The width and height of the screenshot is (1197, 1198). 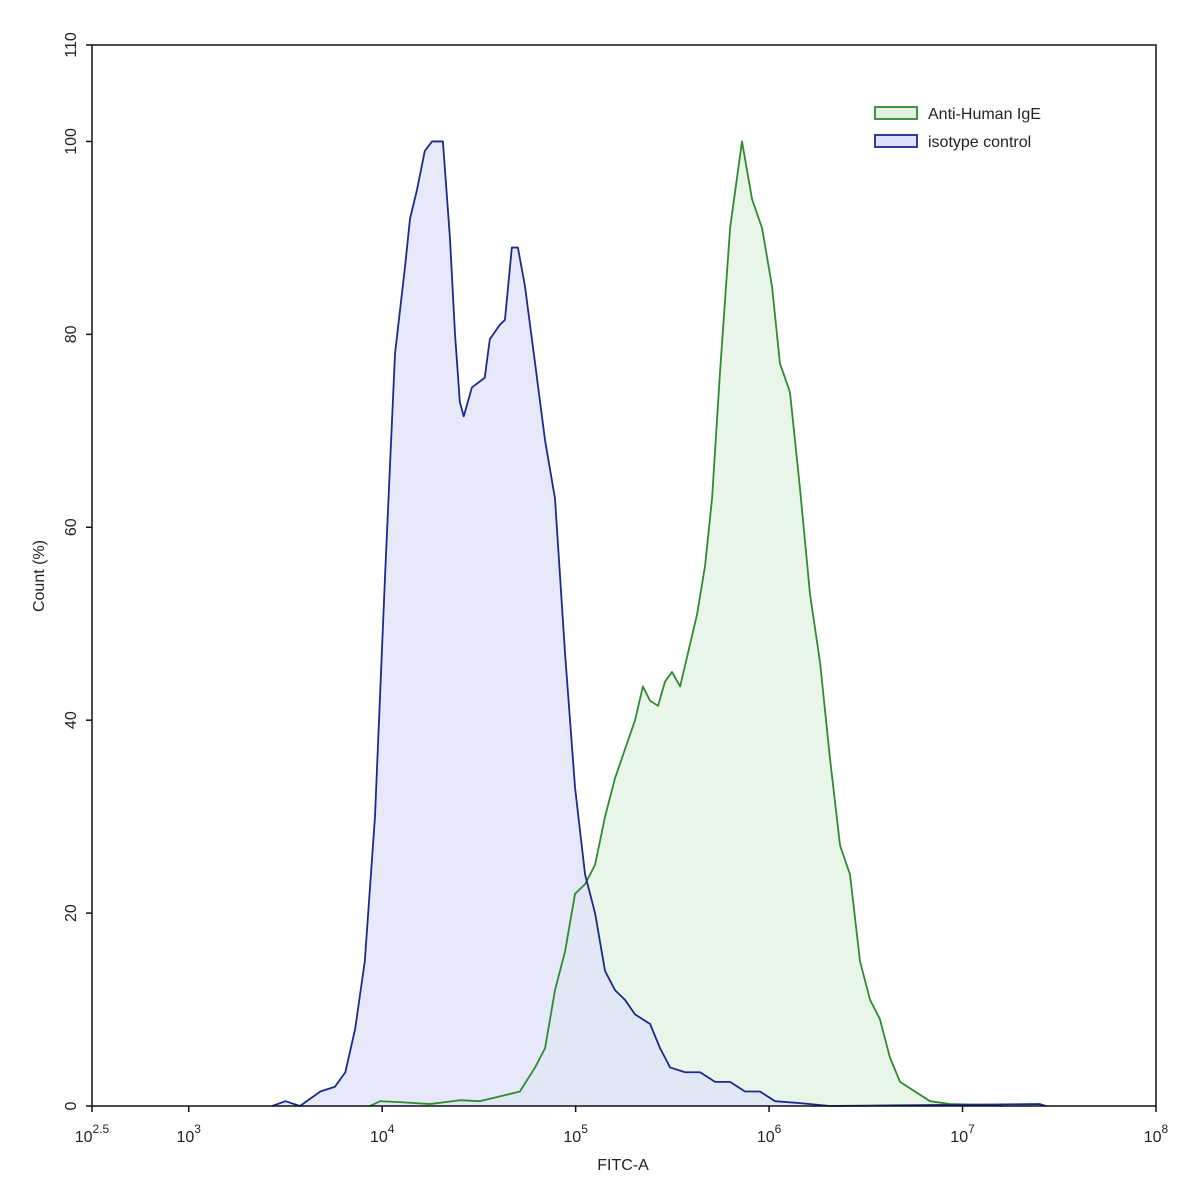 I want to click on x-tick-exponent: 8, so click(x=1165, y=1129).